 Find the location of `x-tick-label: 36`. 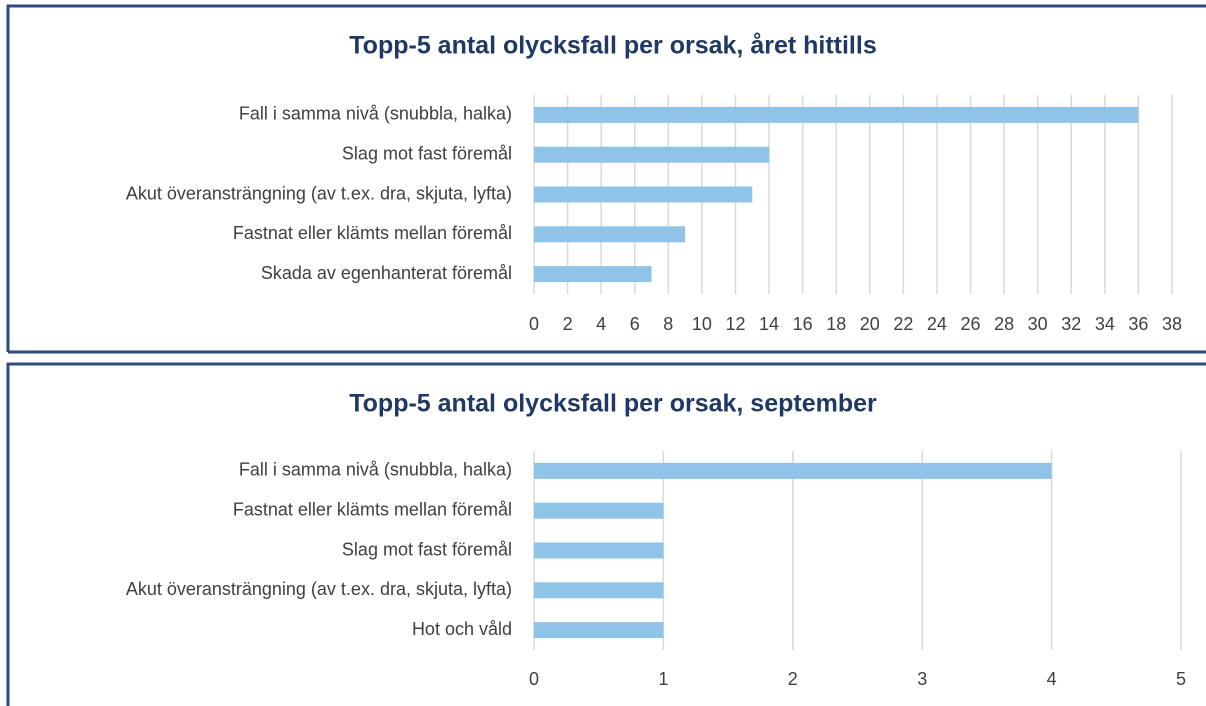

x-tick-label: 36 is located at coordinates (1138, 324).